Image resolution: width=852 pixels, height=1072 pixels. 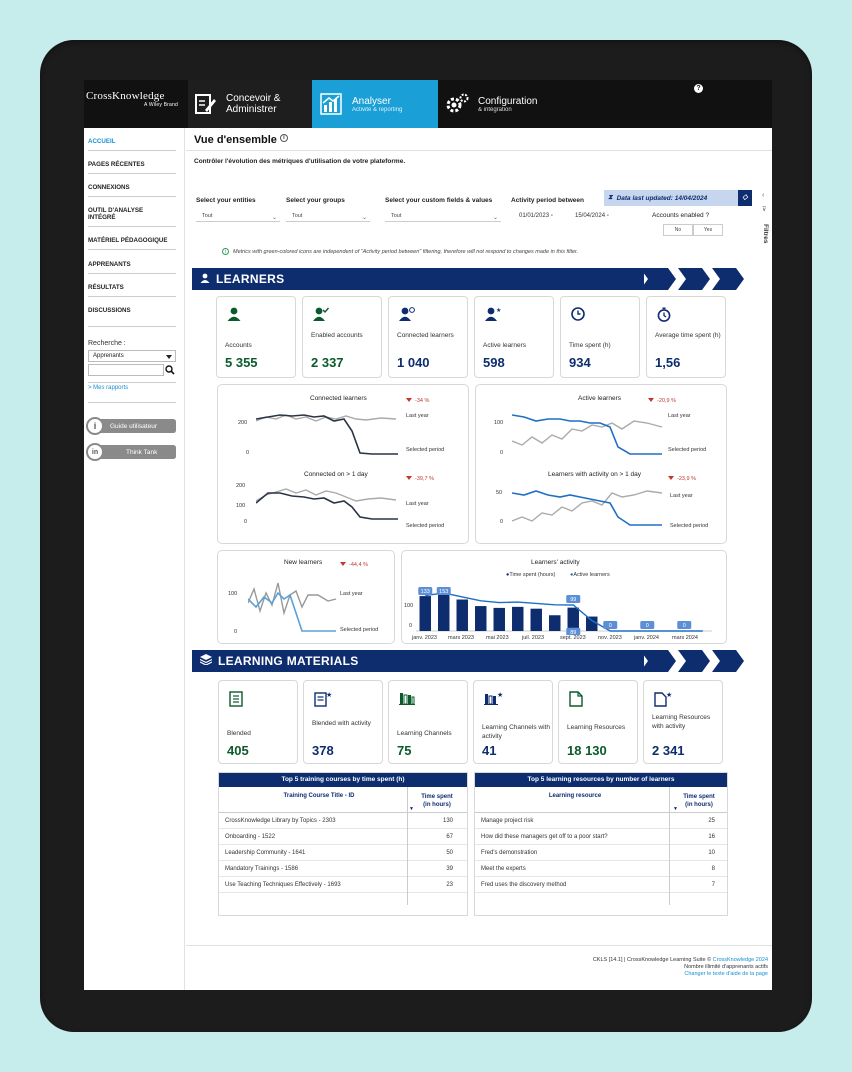 What do you see at coordinates (375, 104) in the screenshot?
I see `tab-analyser: Analyser Activité & reporting` at bounding box center [375, 104].